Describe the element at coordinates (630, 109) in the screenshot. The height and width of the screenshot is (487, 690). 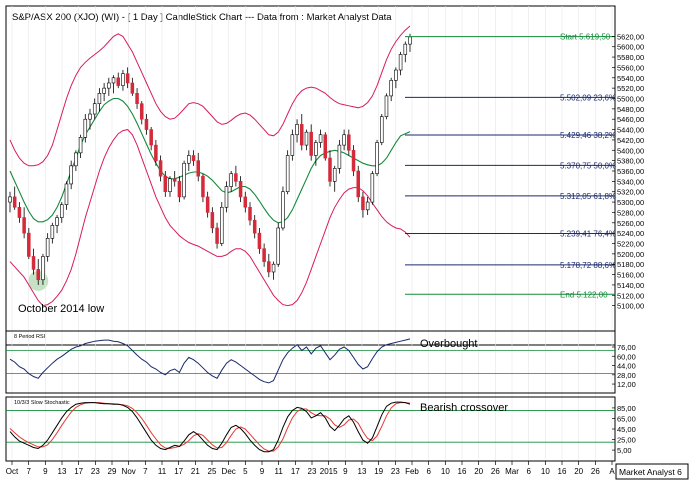
I see `price-y-tick-label: 5480,00` at that location.